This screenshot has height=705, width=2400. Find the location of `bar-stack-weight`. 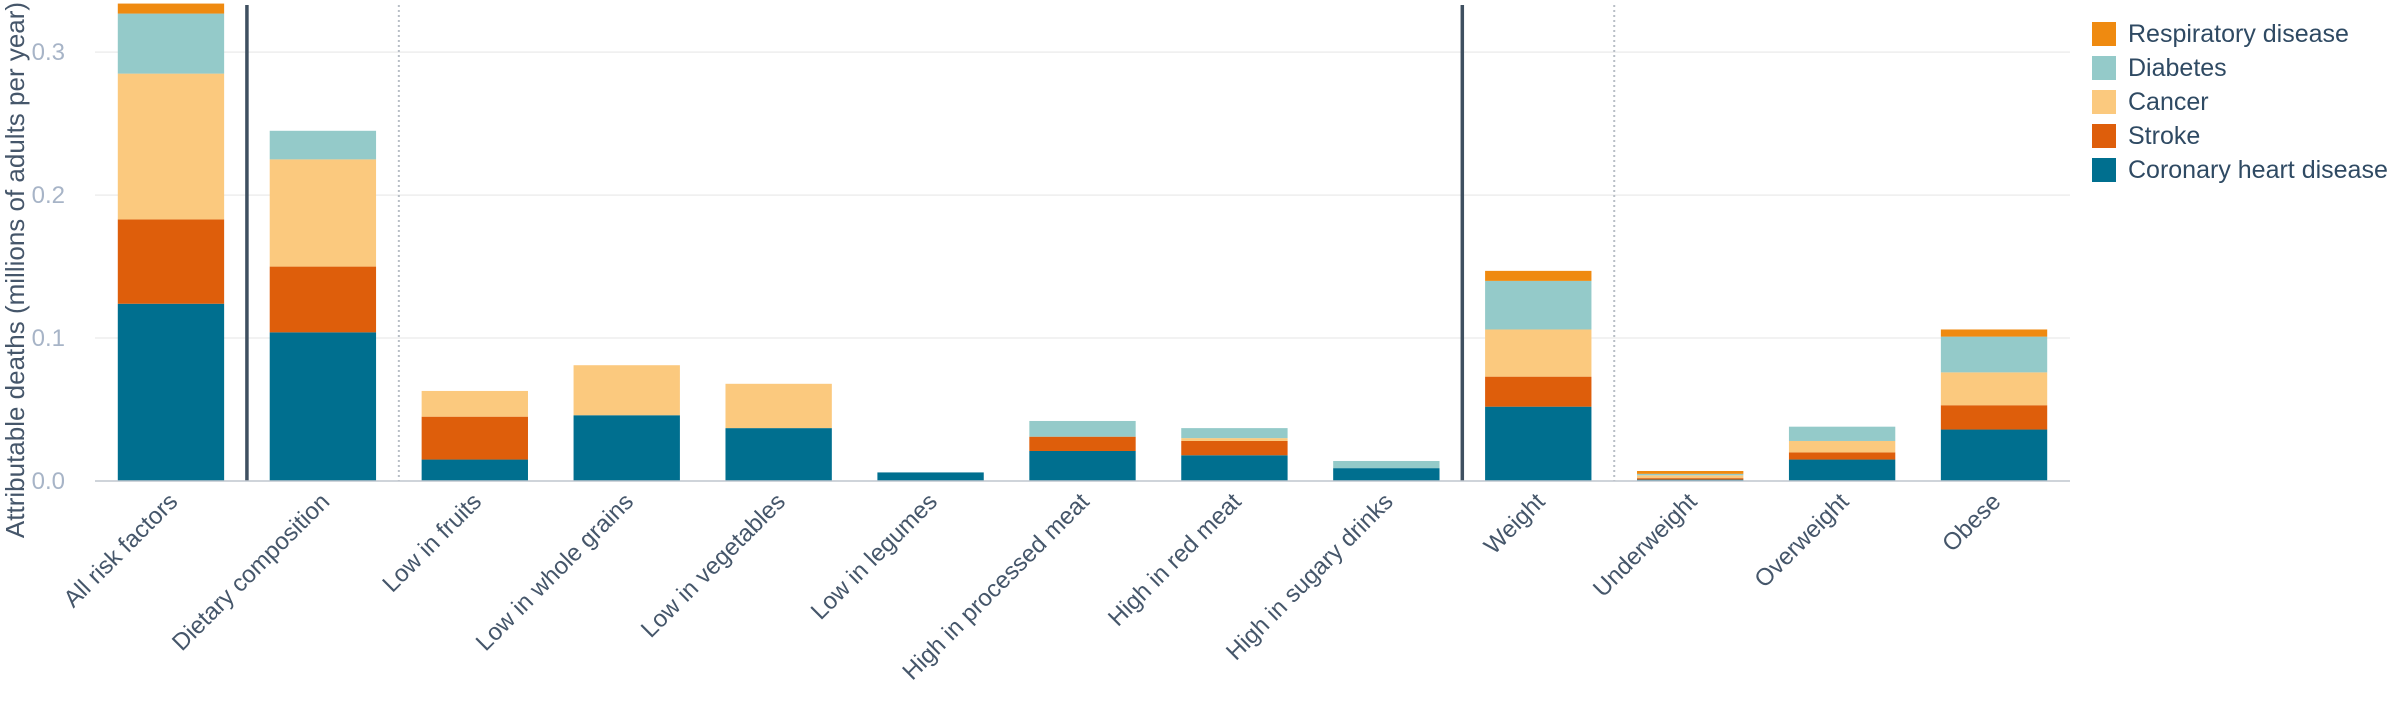

bar-stack-weight is located at coordinates (1538, 375).